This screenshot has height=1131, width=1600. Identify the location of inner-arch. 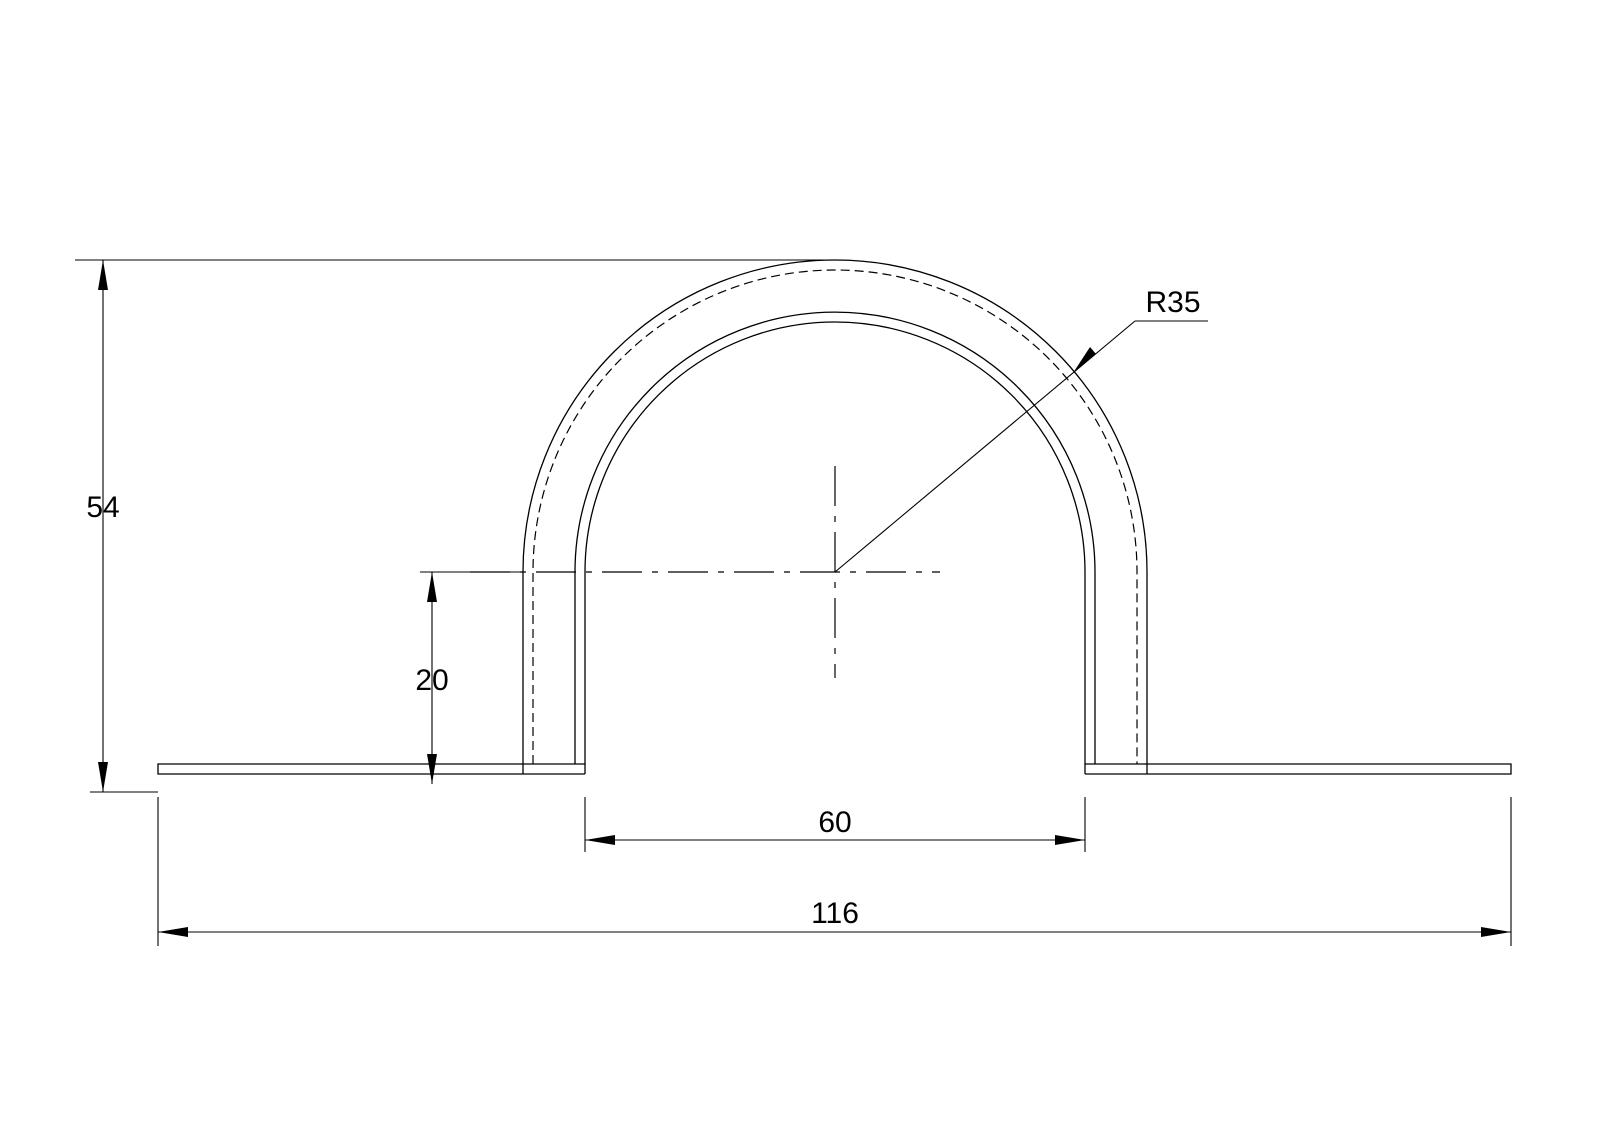
(835, 542).